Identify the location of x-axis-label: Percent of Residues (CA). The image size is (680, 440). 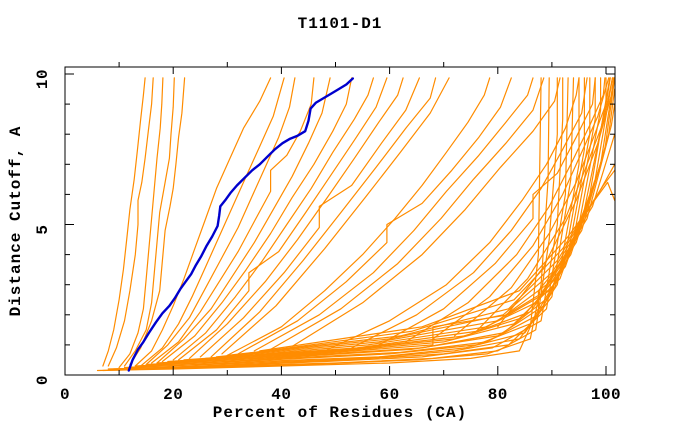
(340, 413).